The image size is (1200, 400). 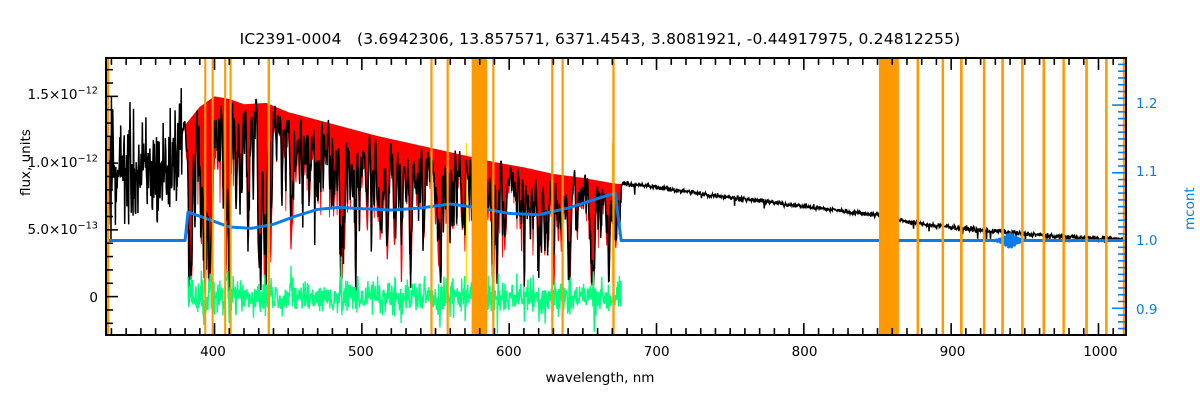 I want to click on y-axis-right-ticks: 0.9 1.0 1.1 1.2, so click(x=1166, y=200).